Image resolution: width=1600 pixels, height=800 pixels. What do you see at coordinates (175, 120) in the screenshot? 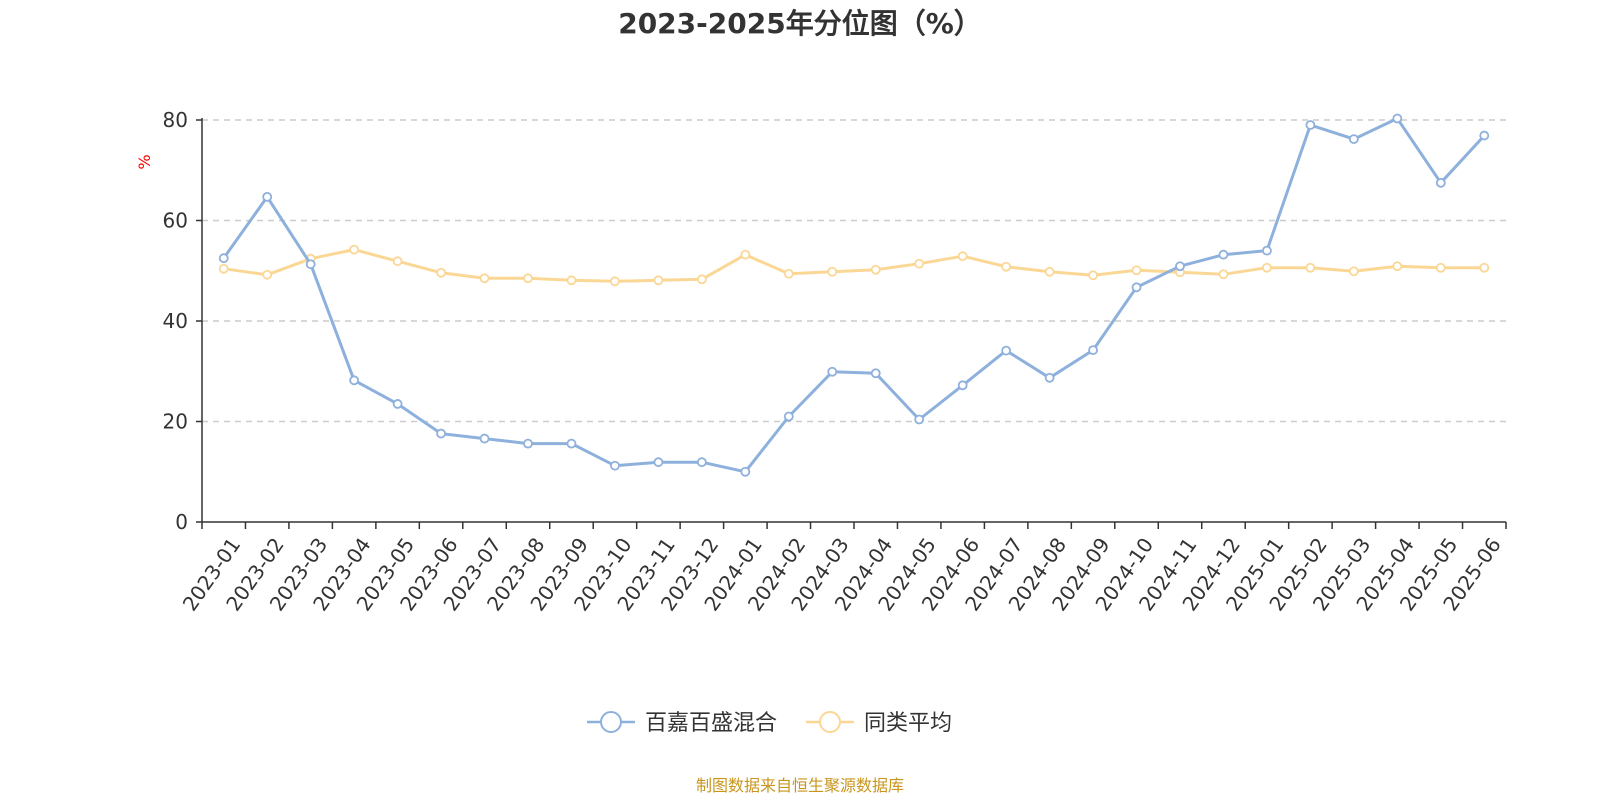
I see `y-tick-label: 80` at bounding box center [175, 120].